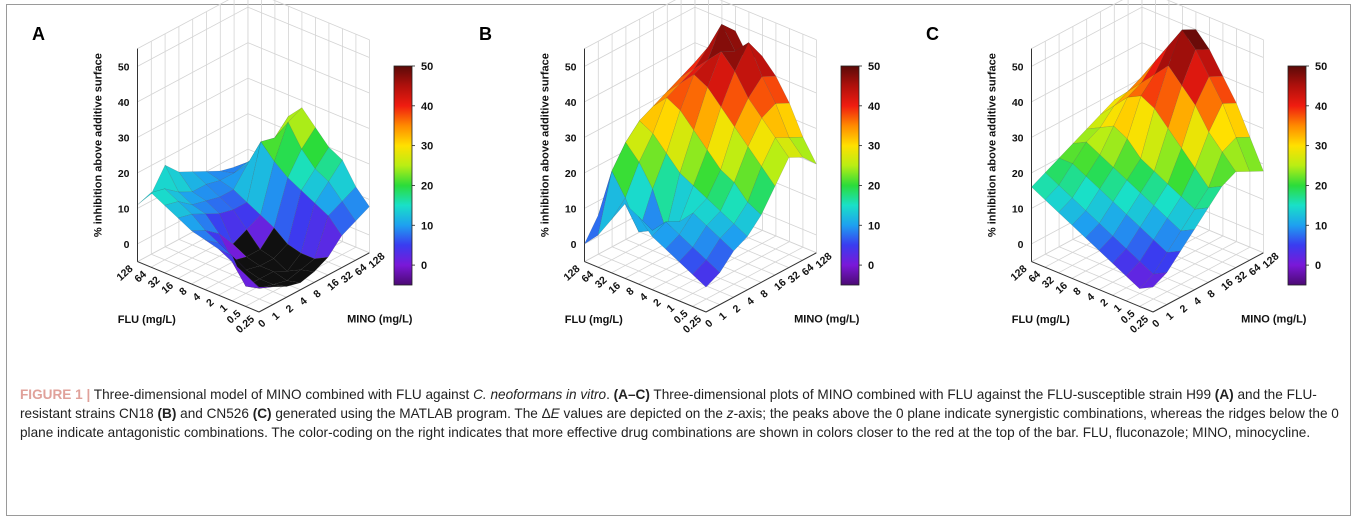 This screenshot has height=521, width=1357. Describe the element at coordinates (167, 413) in the screenshot. I see `caption-segment: (B)` at that location.